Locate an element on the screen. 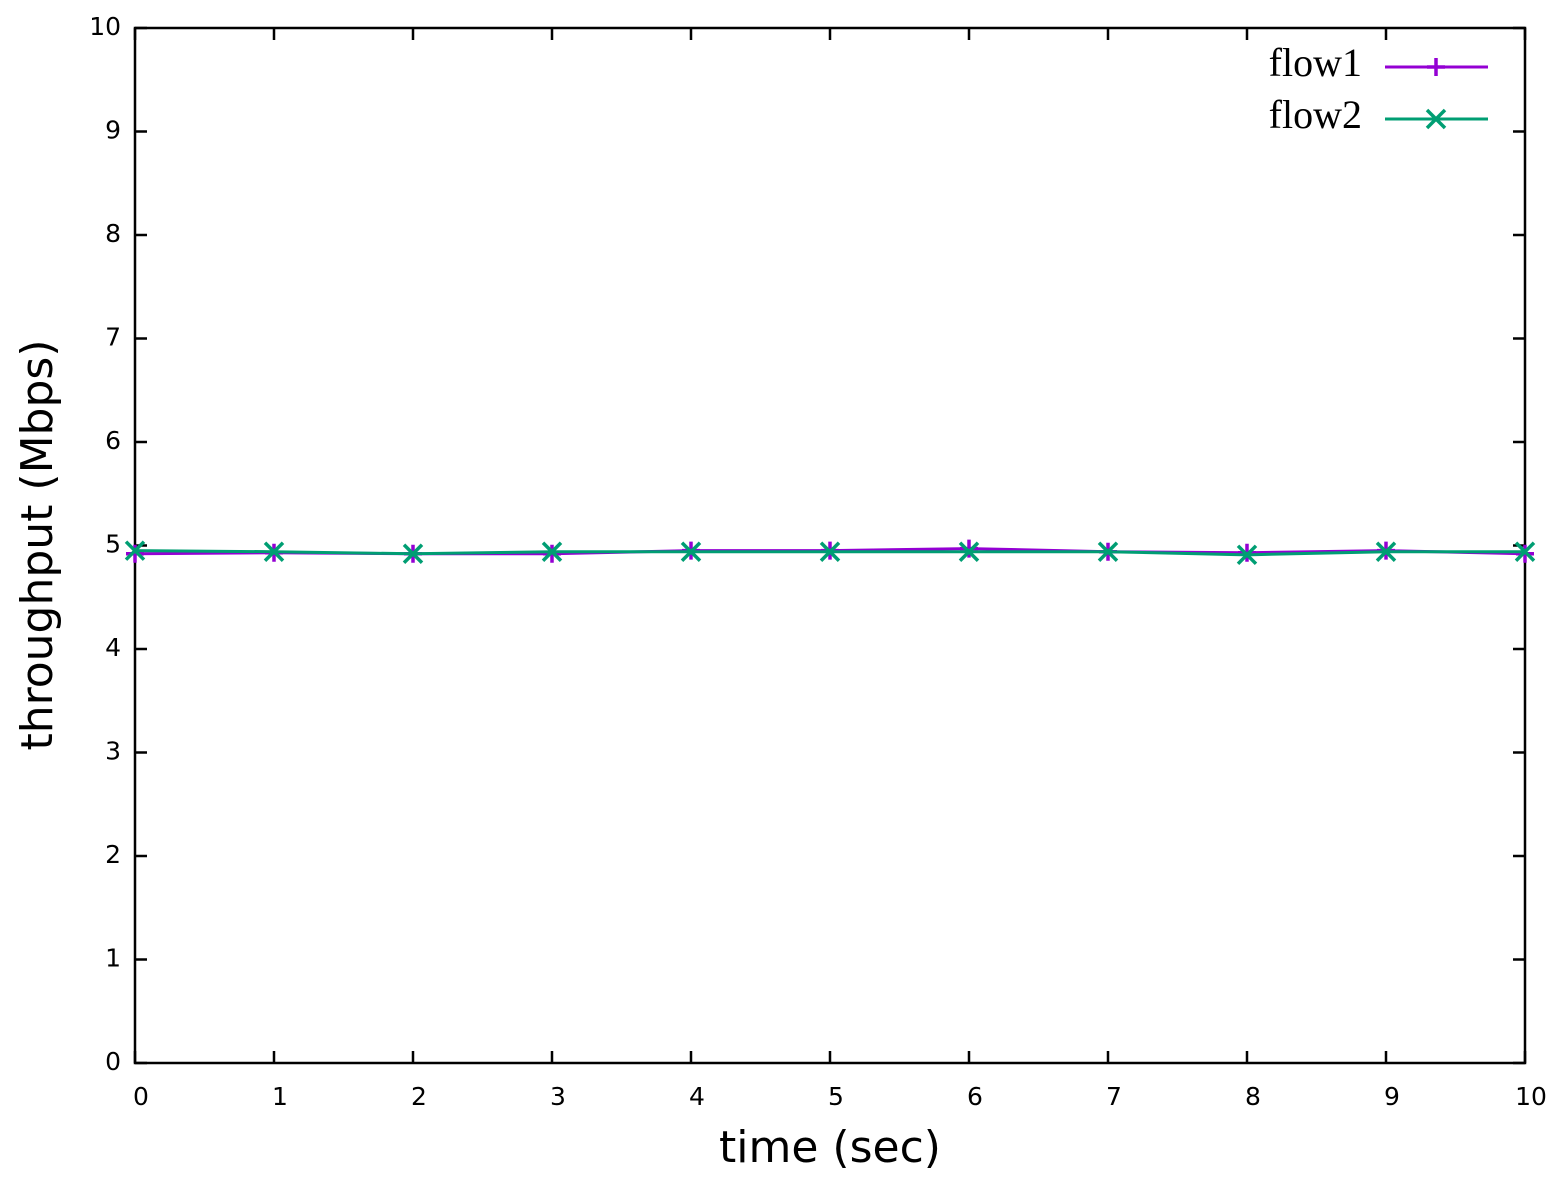 This screenshot has height=1185, width=1560. x-tick-label: 1 is located at coordinates (280, 1096).